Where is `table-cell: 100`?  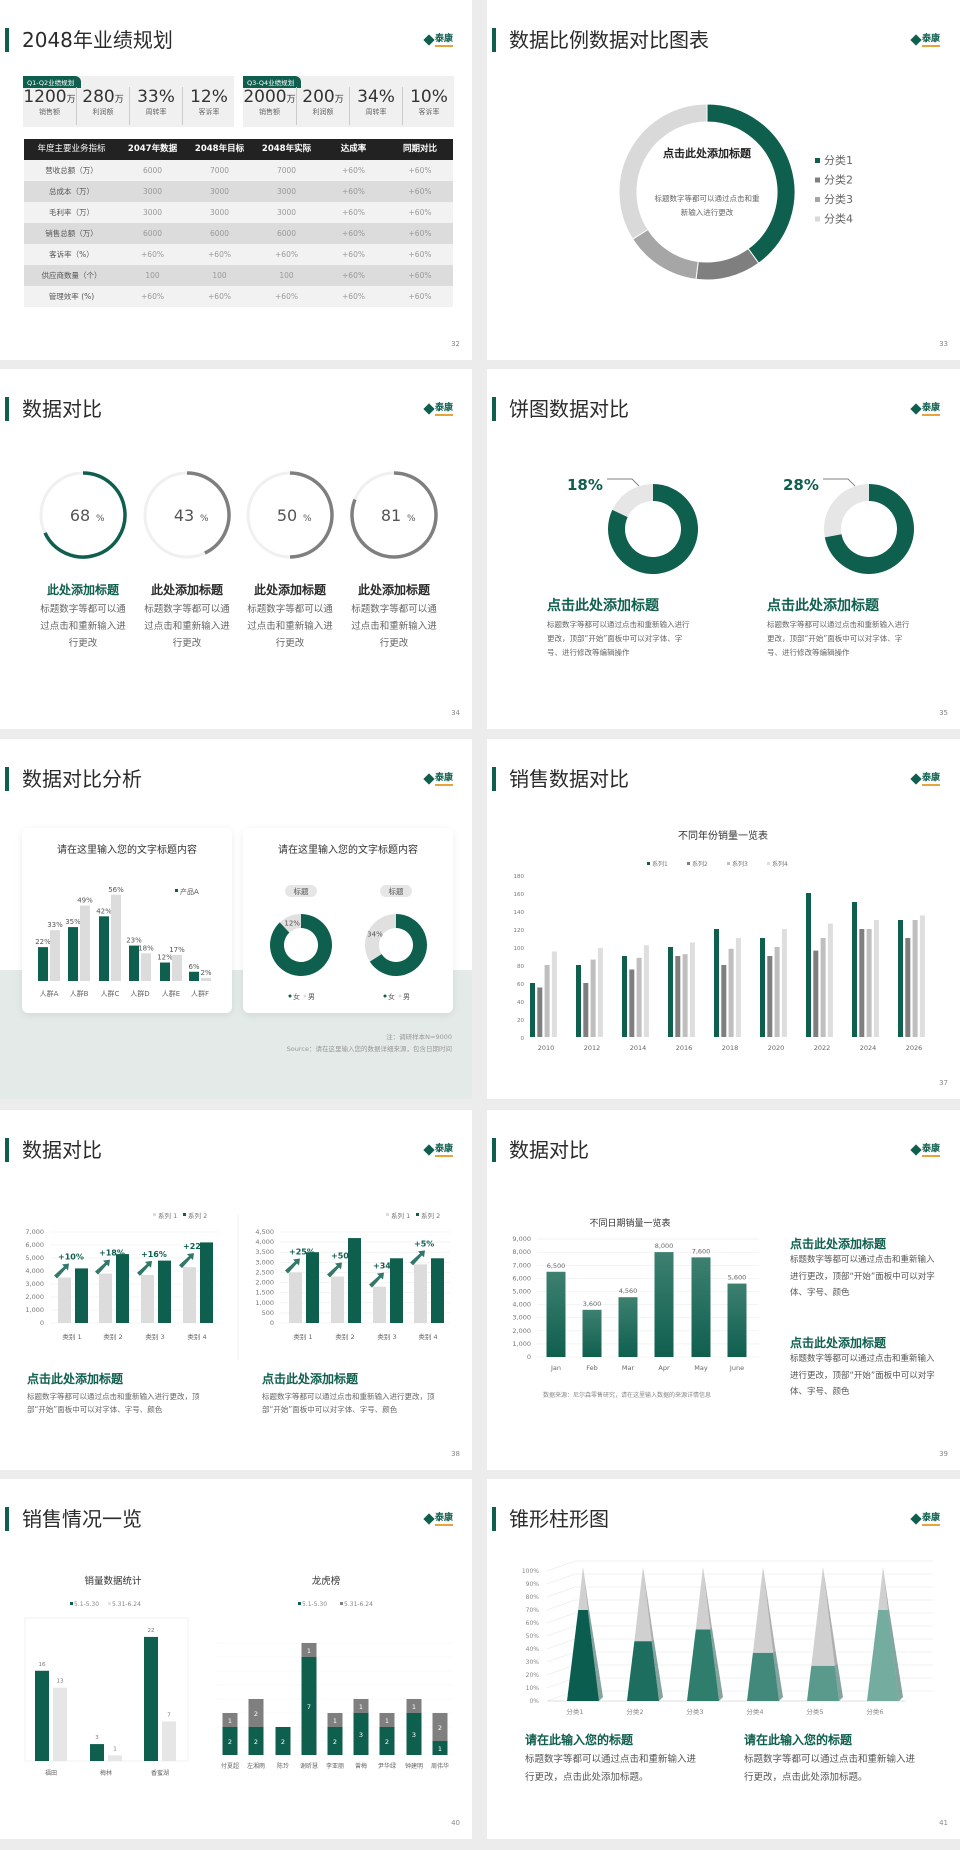 table-cell: 100 is located at coordinates (219, 275).